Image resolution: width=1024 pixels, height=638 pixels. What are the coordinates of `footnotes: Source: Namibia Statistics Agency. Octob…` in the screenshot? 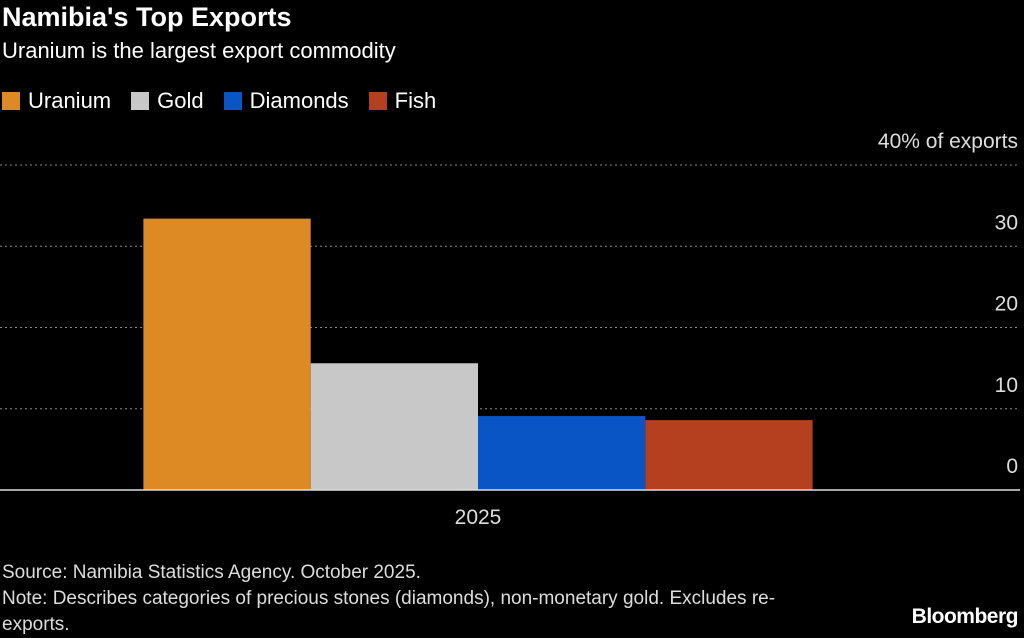 It's located at (412, 599).